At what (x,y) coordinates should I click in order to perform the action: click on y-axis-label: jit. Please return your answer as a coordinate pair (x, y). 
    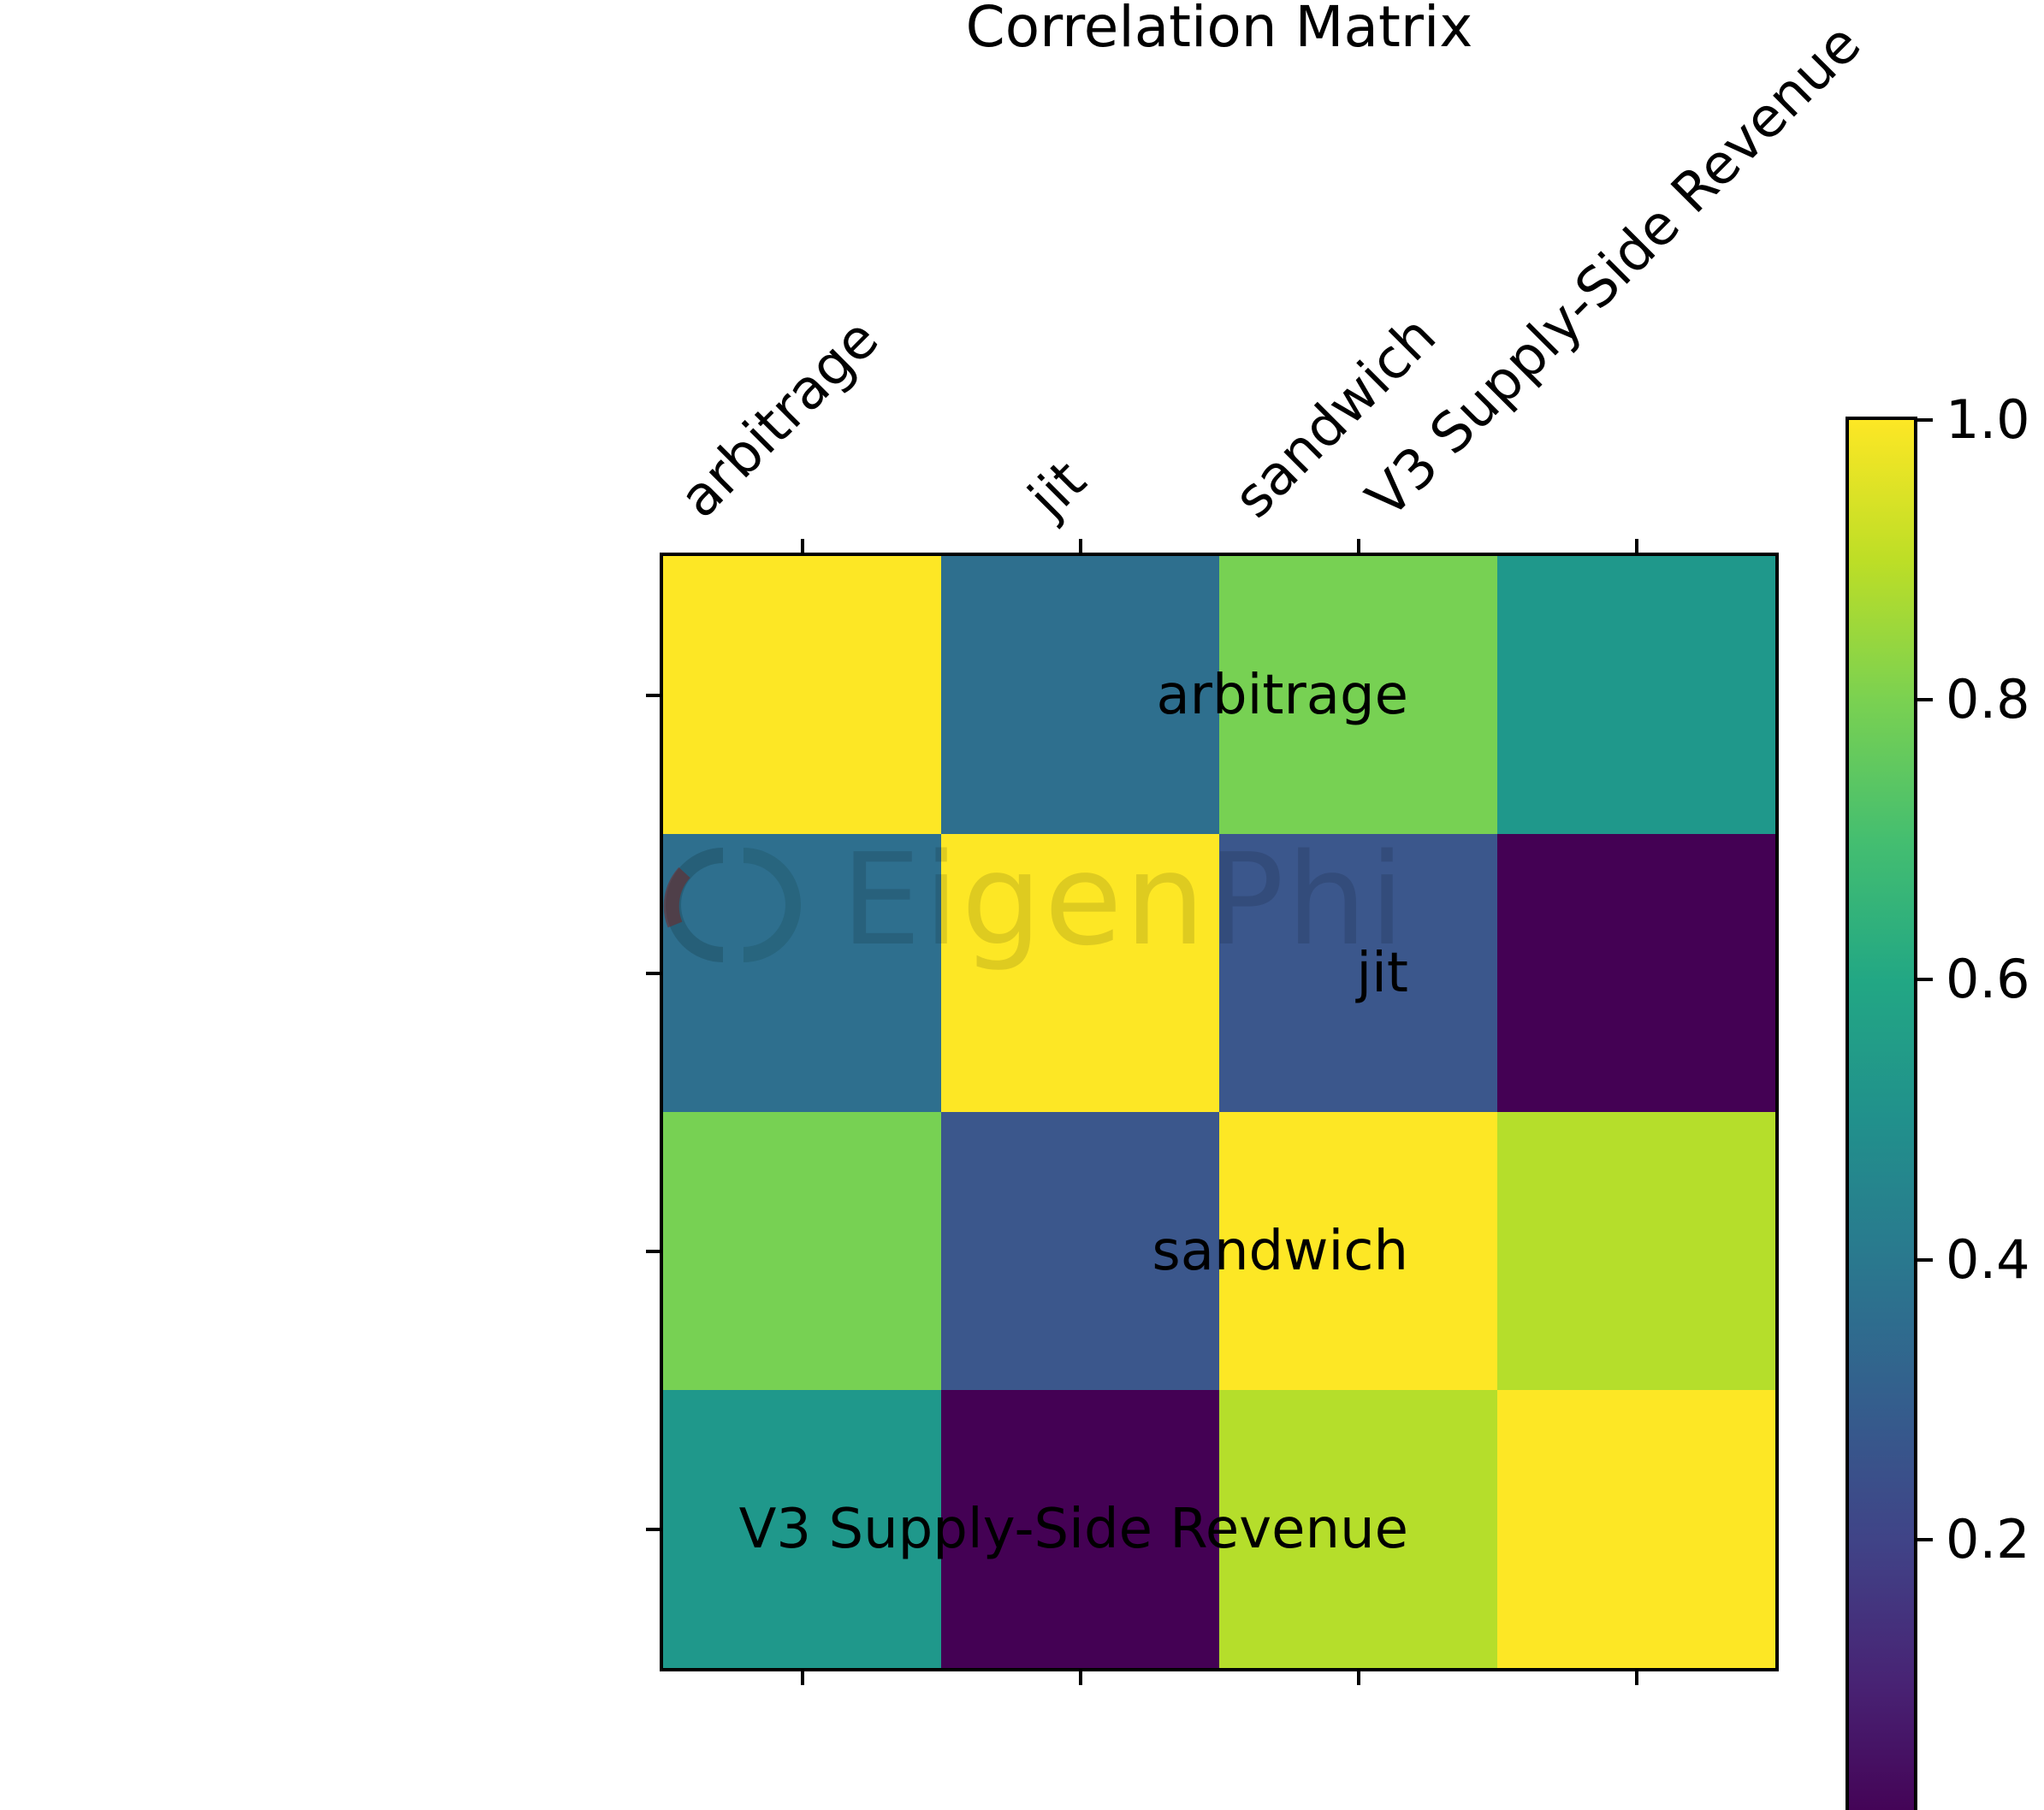
    Looking at the image, I should click on (1382, 973).